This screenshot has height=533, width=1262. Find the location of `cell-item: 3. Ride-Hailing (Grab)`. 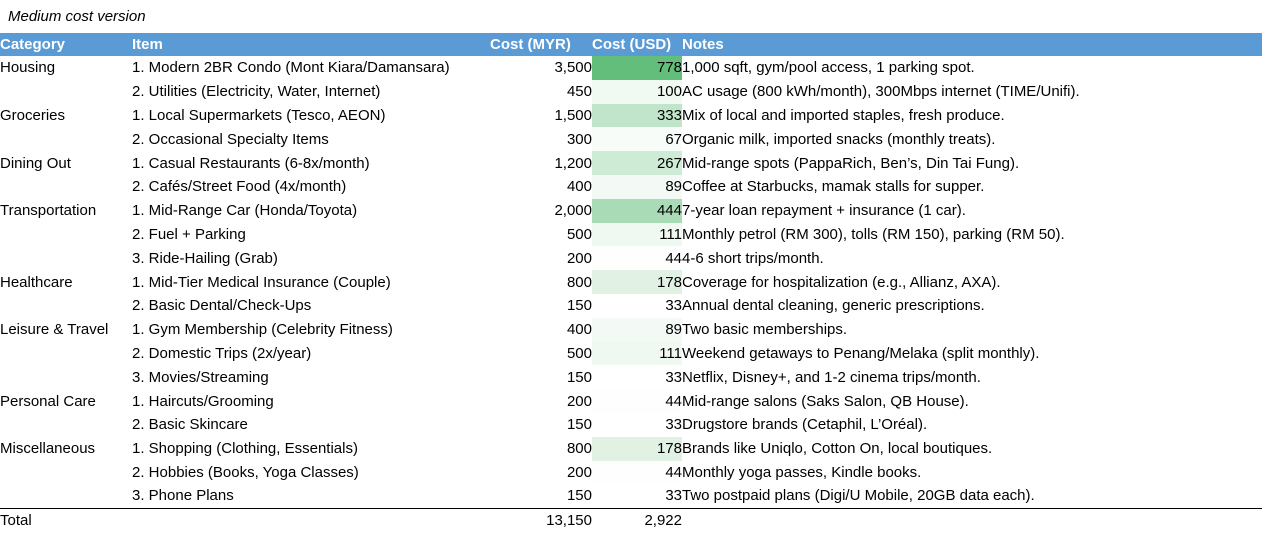

cell-item: 3. Ride-Hailing (Grab) is located at coordinates (205, 258).